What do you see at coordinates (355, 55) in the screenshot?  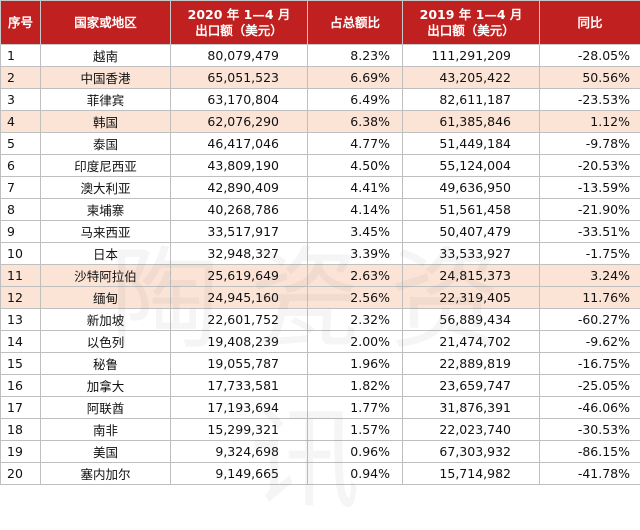 I see `row-share: 8.23%` at bounding box center [355, 55].